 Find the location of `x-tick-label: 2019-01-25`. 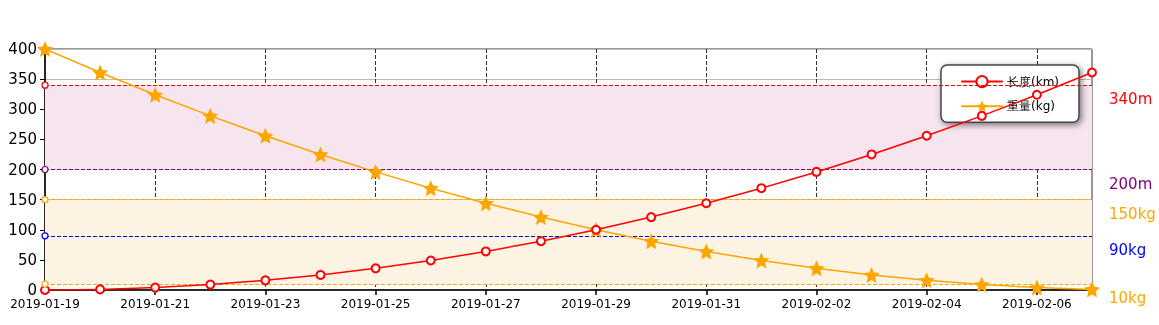

x-tick-label: 2019-01-25 is located at coordinates (375, 304).